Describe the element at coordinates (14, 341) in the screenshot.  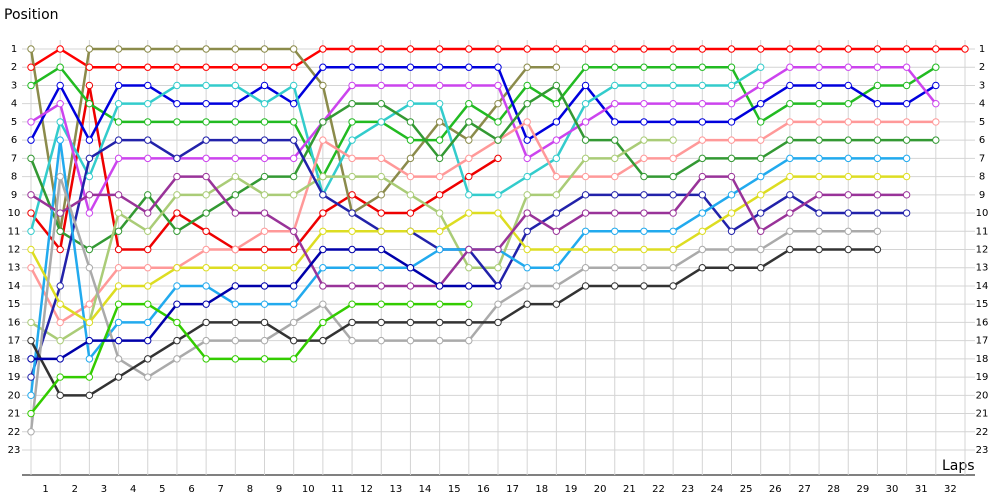
I see `y-tick-label: 17` at that location.